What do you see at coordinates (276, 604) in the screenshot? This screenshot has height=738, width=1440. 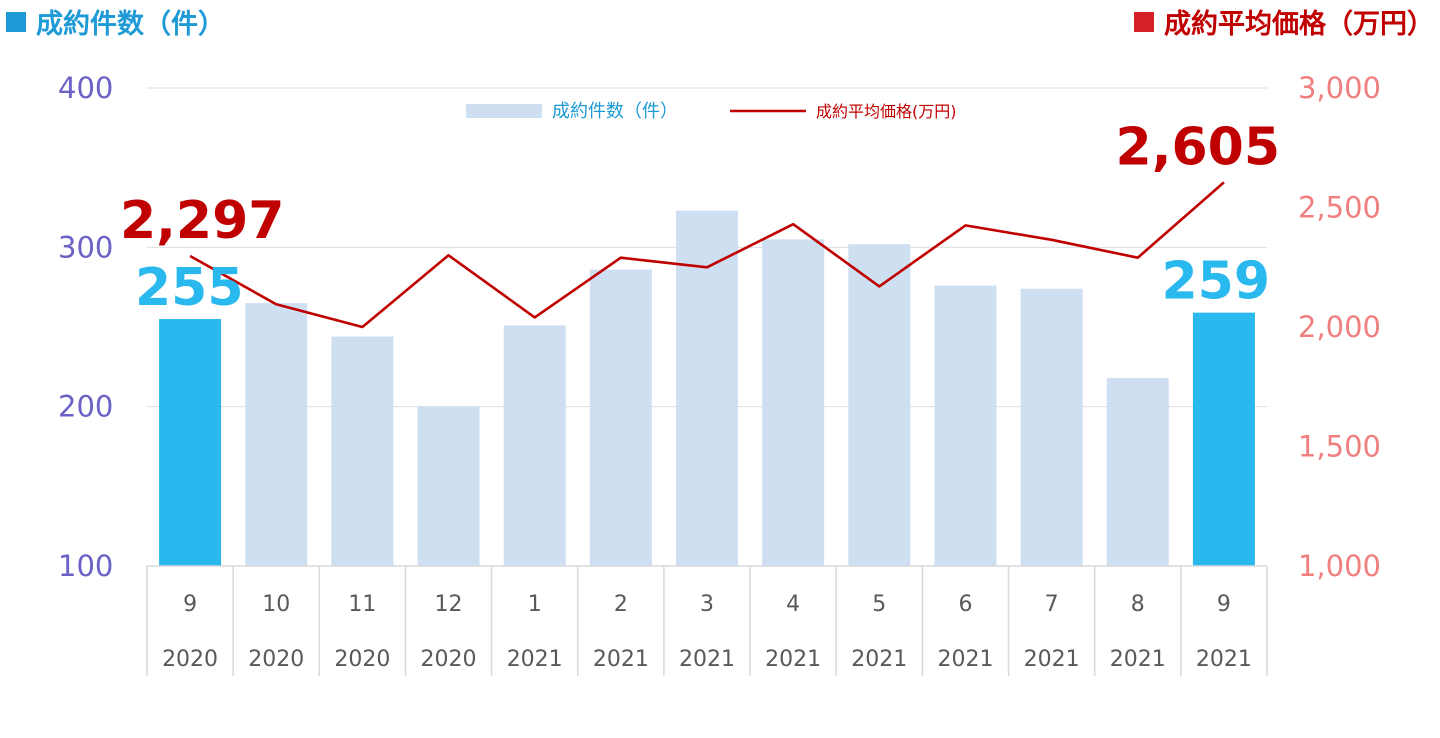 I see `x-tick-month: 10` at bounding box center [276, 604].